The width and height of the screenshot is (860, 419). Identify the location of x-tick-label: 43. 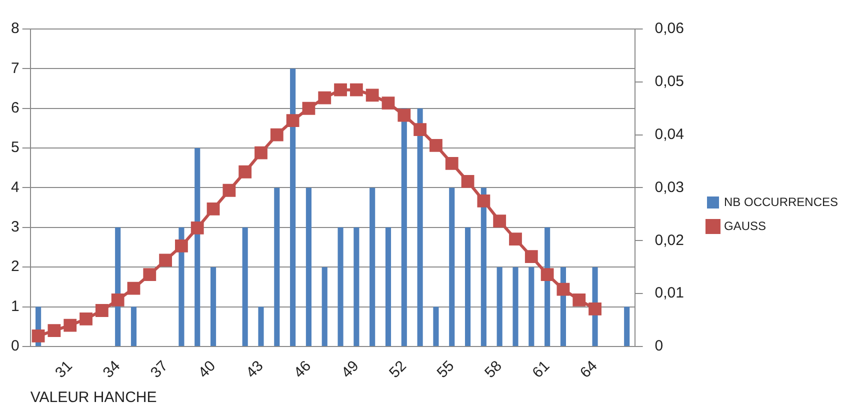
(254, 370).